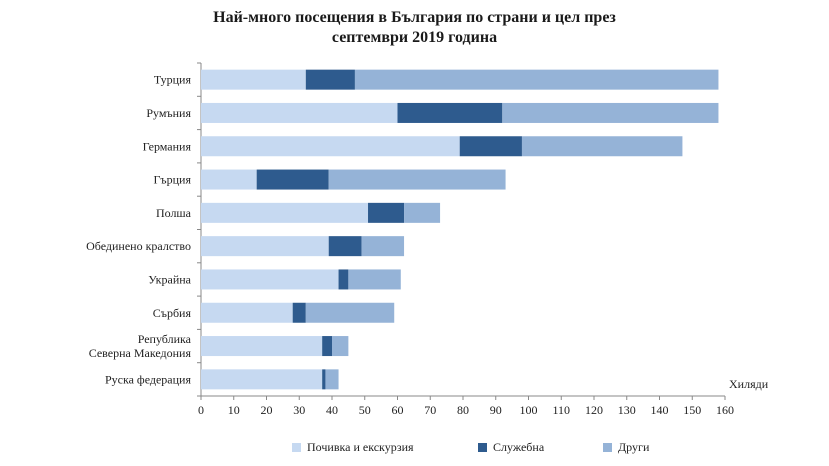 This screenshot has height=466, width=829. Describe the element at coordinates (140, 353) in the screenshot. I see `category-label-line: Северна Македония` at that location.